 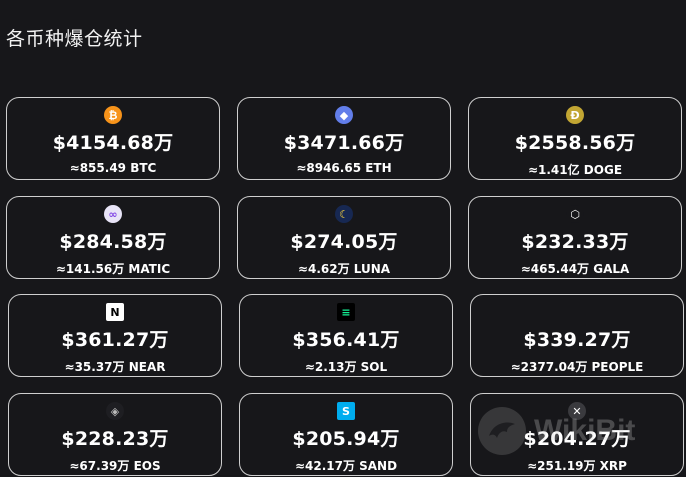 I want to click on liquidation-quantity: ≈8946.65 ETH, so click(x=344, y=168).